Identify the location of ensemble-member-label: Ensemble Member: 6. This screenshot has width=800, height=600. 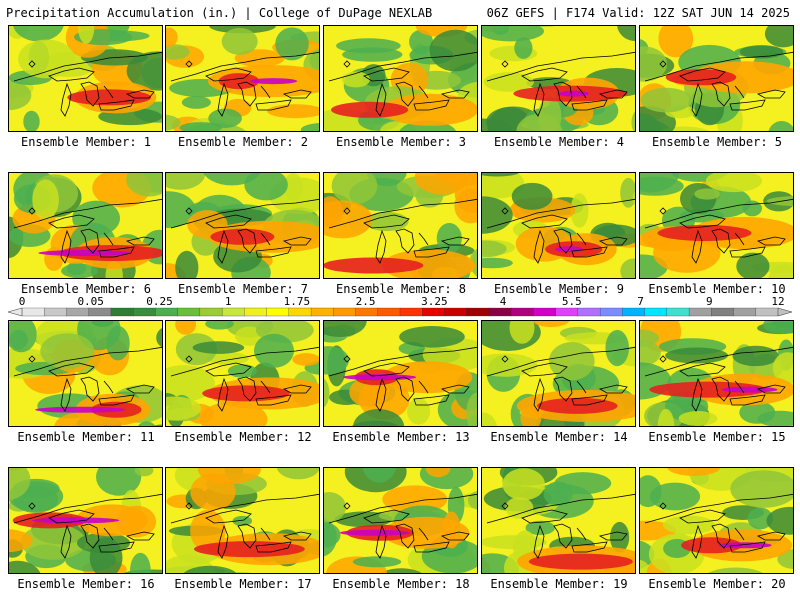
(86, 289).